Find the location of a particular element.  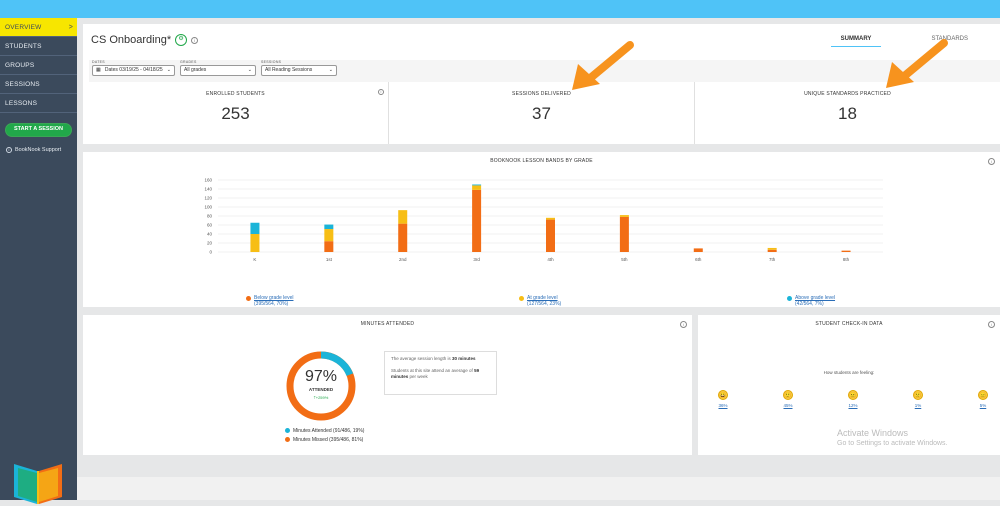

x-tick-label: 1st is located at coordinates (329, 259).